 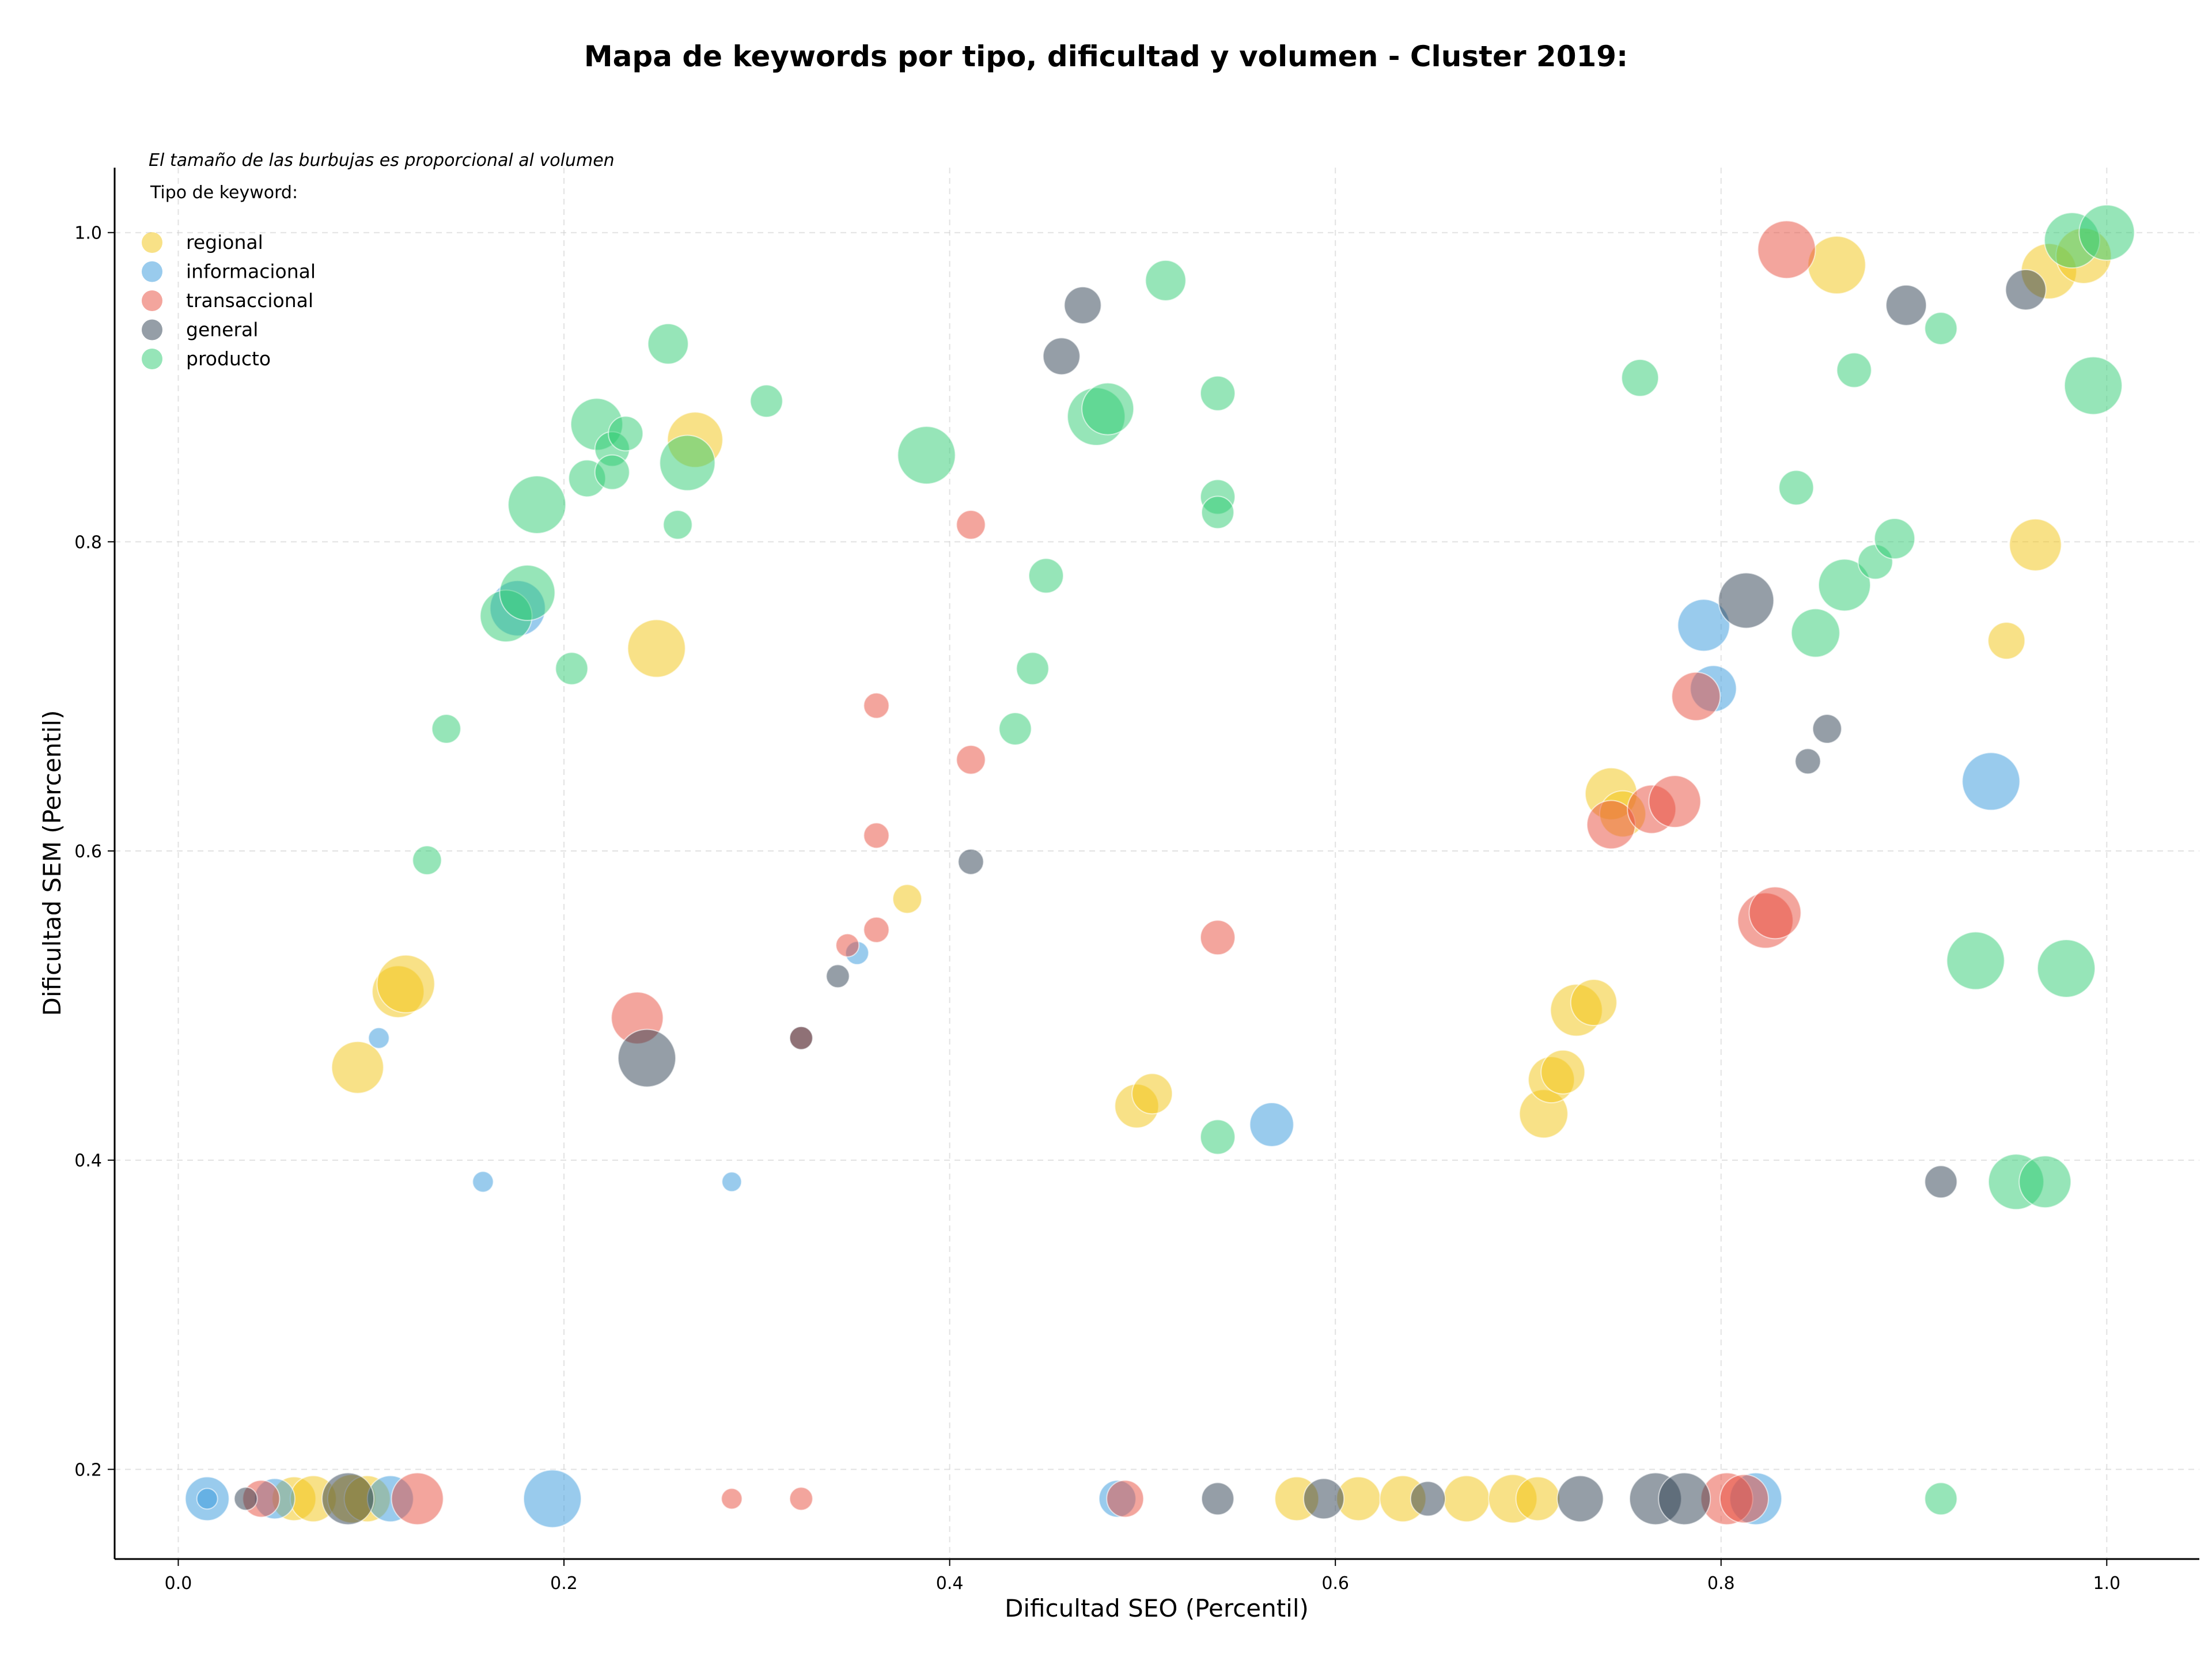 What do you see at coordinates (88, 1470) in the screenshot?
I see `y-tick-label: 0.2` at bounding box center [88, 1470].